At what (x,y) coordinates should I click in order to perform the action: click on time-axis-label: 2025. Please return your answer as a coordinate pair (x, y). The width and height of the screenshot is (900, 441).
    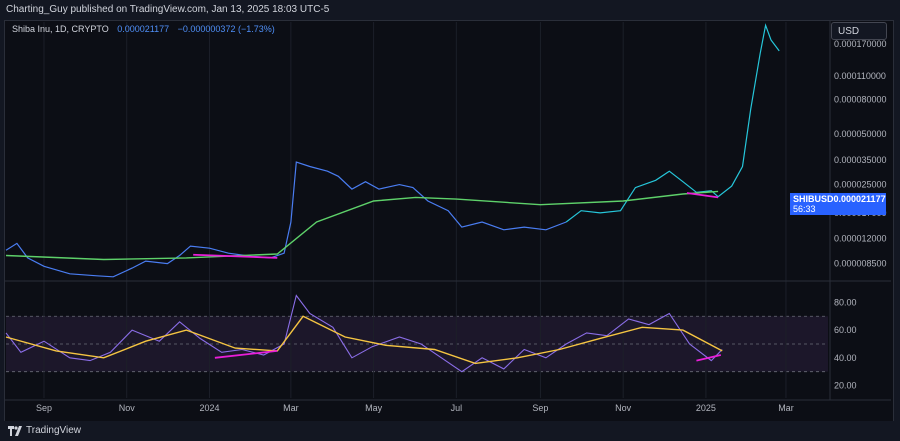
    Looking at the image, I should click on (706, 408).